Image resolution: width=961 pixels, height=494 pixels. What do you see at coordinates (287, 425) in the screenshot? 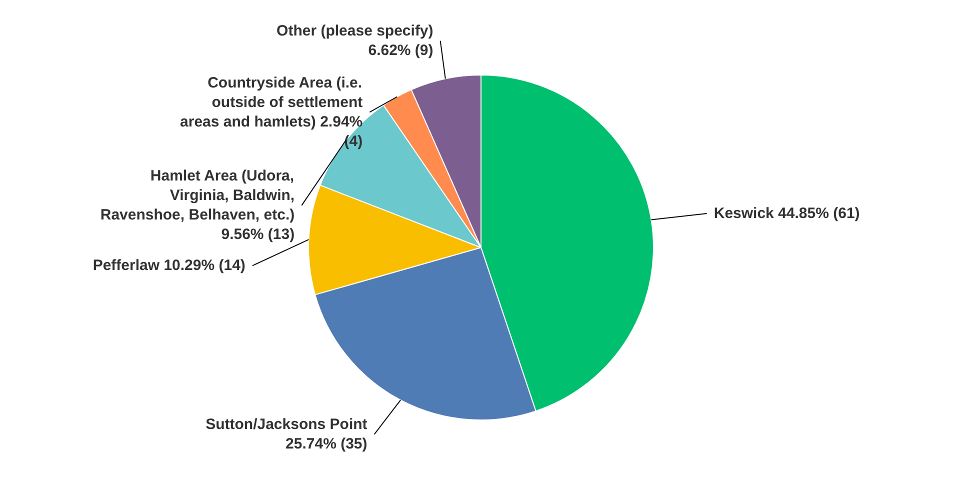
I see `slice-label: Sutton/Jacksons Point` at bounding box center [287, 425].